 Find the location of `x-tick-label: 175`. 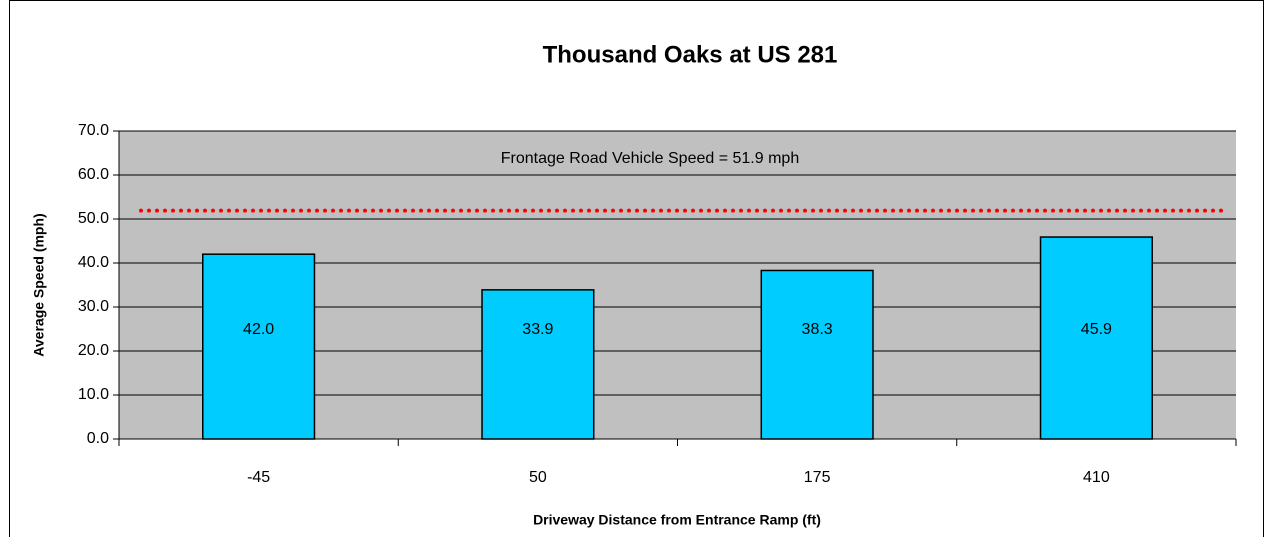

x-tick-label: 175 is located at coordinates (817, 477).